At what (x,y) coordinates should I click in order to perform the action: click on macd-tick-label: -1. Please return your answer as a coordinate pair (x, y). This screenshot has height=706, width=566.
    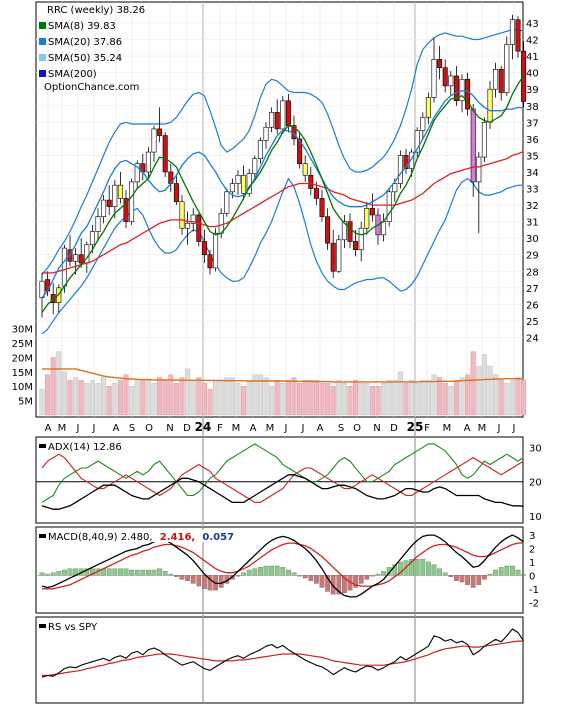
    Looking at the image, I should click on (534, 590).